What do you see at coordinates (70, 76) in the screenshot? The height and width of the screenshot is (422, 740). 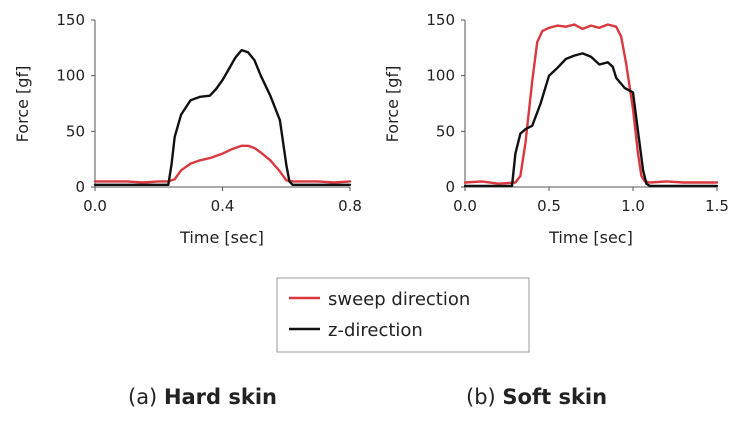 I see `panel-a-y-tick-label: 100` at bounding box center [70, 76].